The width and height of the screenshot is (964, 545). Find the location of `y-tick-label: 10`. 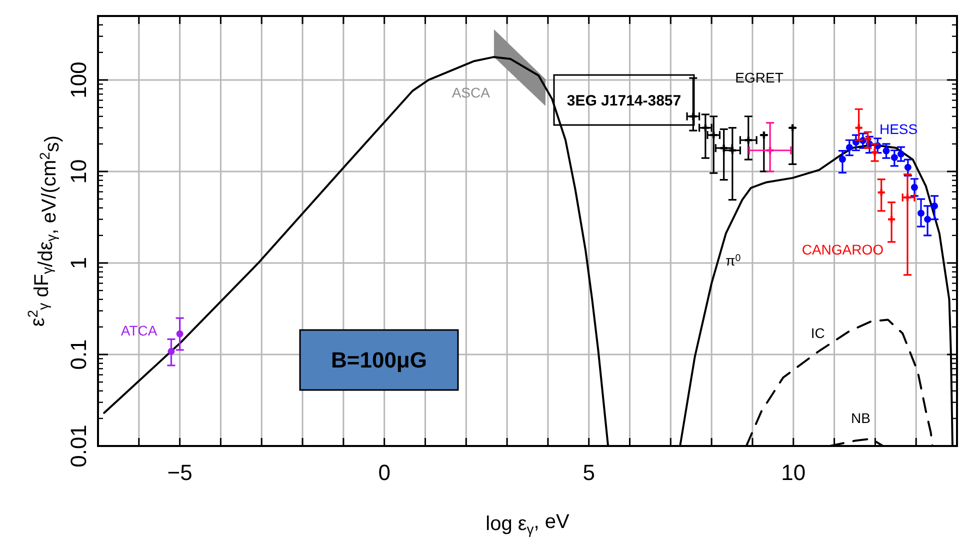

y-tick-label: 10 is located at coordinates (78, 171).